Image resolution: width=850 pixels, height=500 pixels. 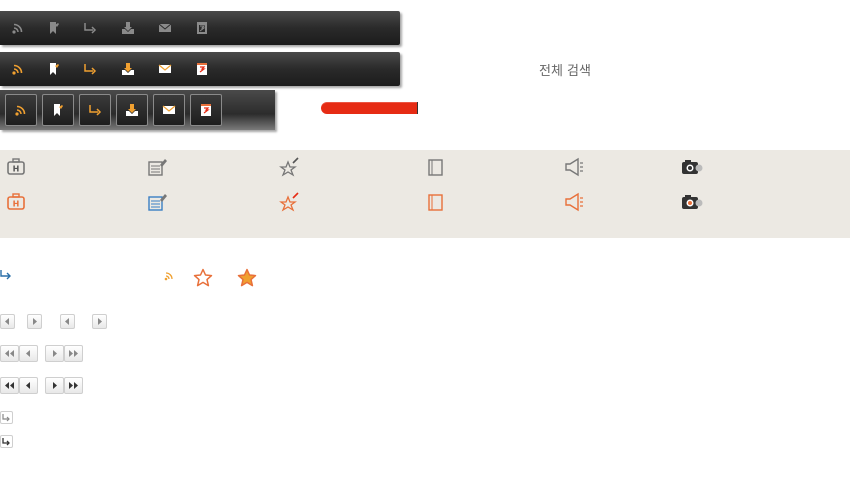 What do you see at coordinates (369, 108) in the screenshot?
I see `progress-bar` at bounding box center [369, 108].